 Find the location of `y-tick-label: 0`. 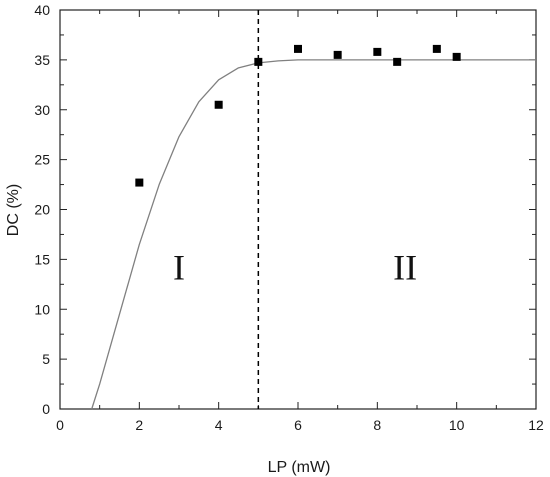

y-tick-label: 0 is located at coordinates (46, 409).